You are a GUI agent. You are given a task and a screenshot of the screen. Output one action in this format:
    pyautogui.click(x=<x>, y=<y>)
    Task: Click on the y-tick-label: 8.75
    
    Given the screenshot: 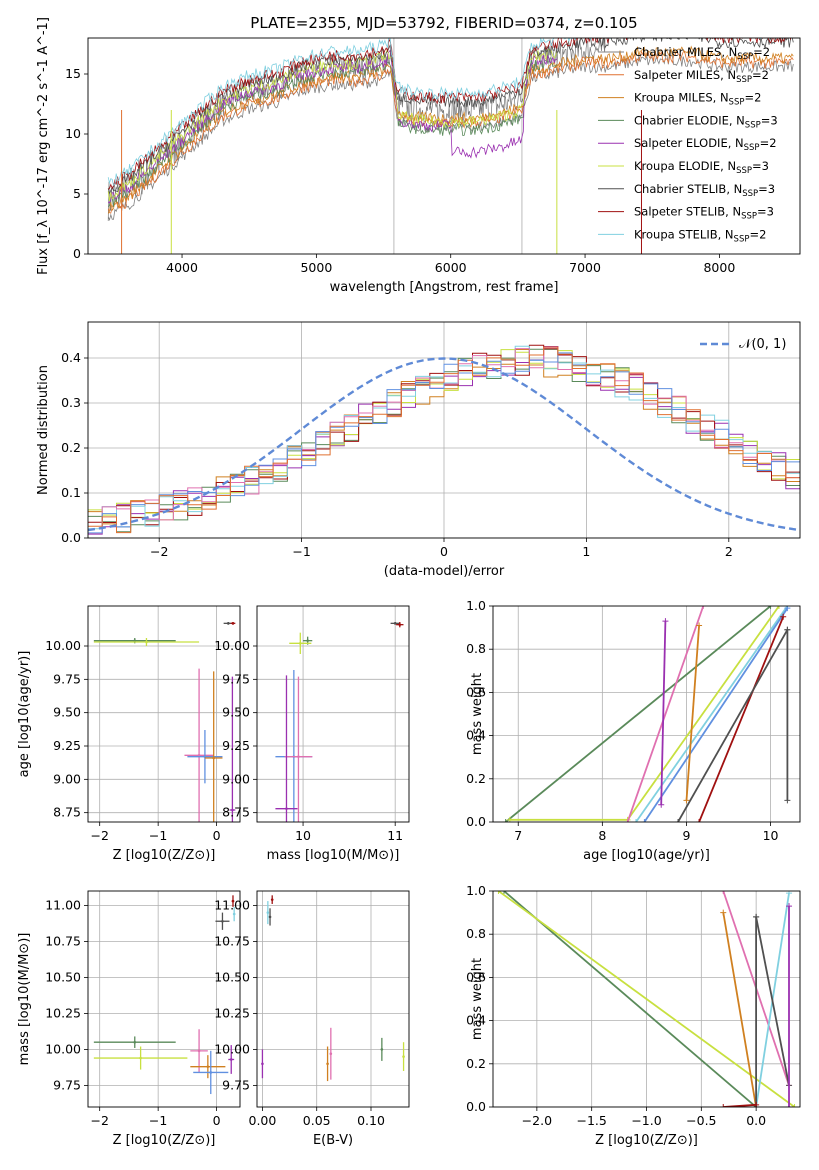 What is the action you would take?
    pyautogui.click(x=67, y=812)
    